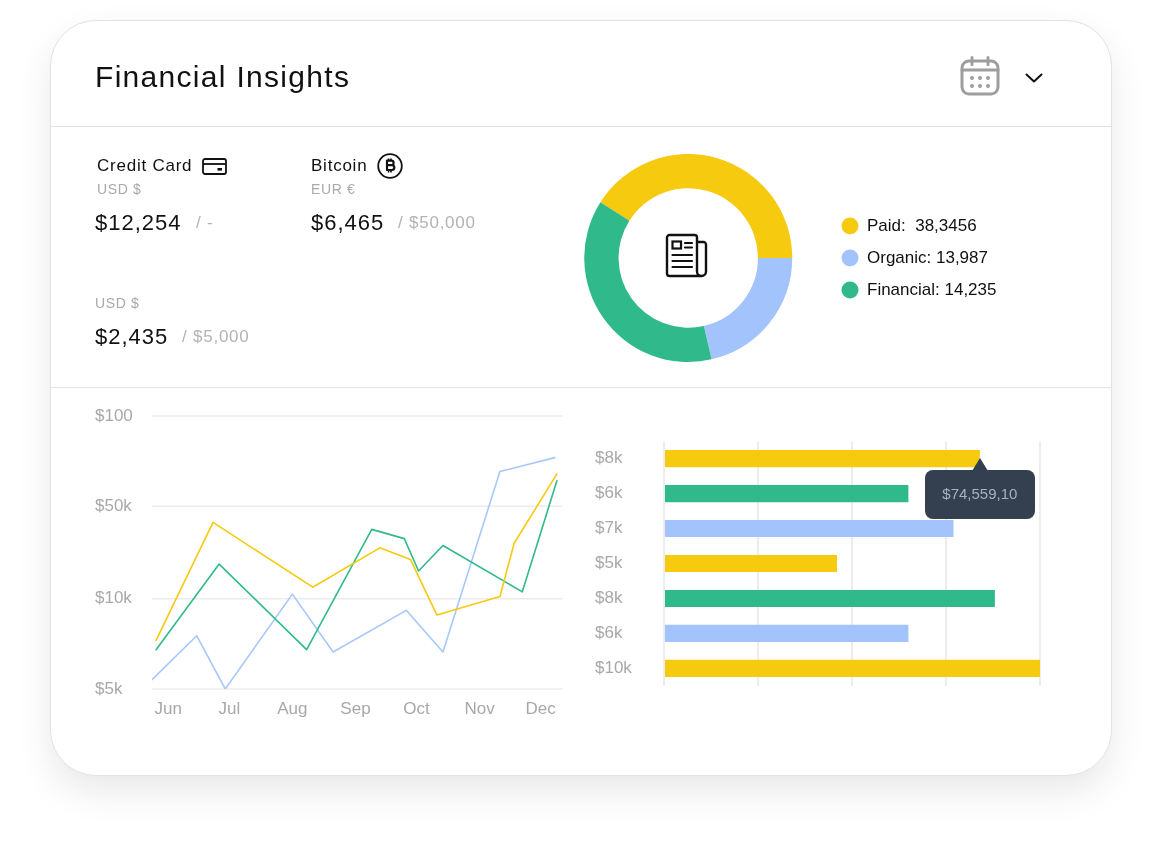 Image resolution: width=1162 pixels, height=854 pixels. What do you see at coordinates (138, 223) in the screenshot?
I see `text: $12,254` at bounding box center [138, 223].